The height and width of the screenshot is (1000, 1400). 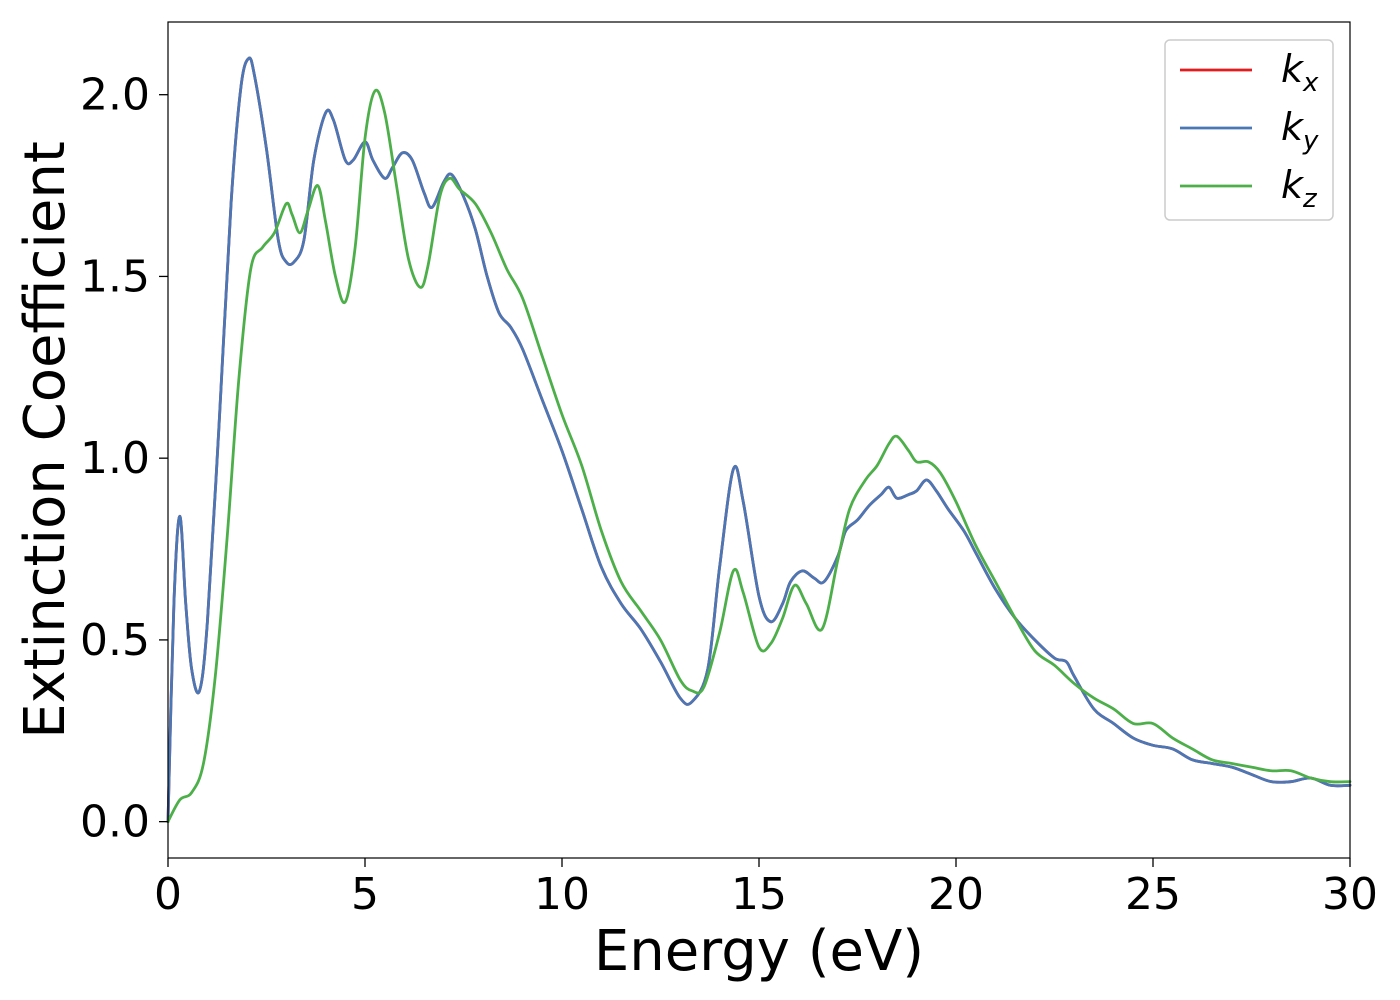 What do you see at coordinates (1153, 894) in the screenshot?
I see `x-tick-label: 25` at bounding box center [1153, 894].